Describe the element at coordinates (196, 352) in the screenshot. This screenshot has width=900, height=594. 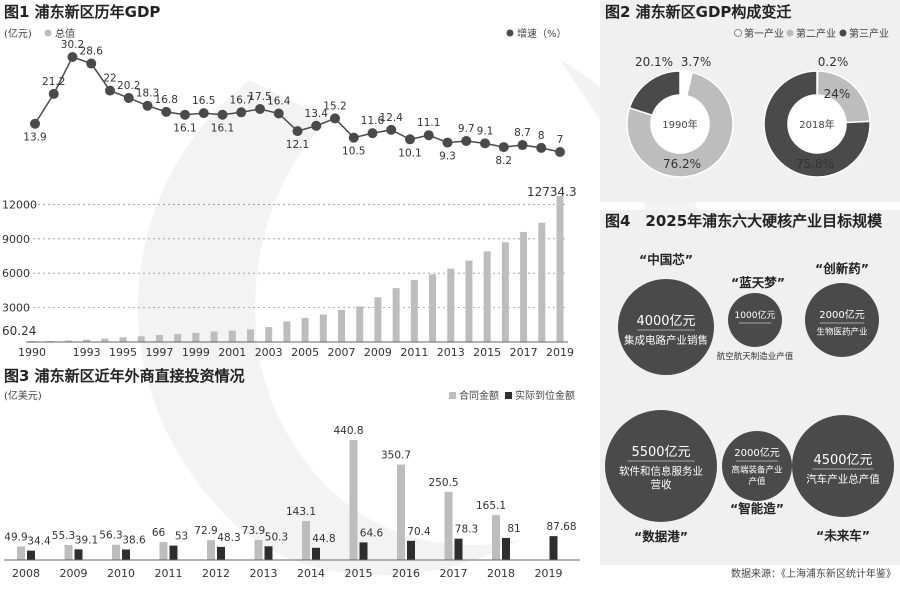
I see `x-tick-label: 1999` at that location.